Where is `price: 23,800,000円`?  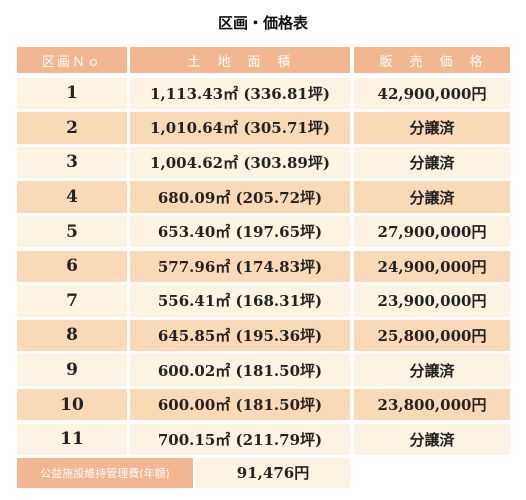 price: 23,800,000円 is located at coordinates (432, 404).